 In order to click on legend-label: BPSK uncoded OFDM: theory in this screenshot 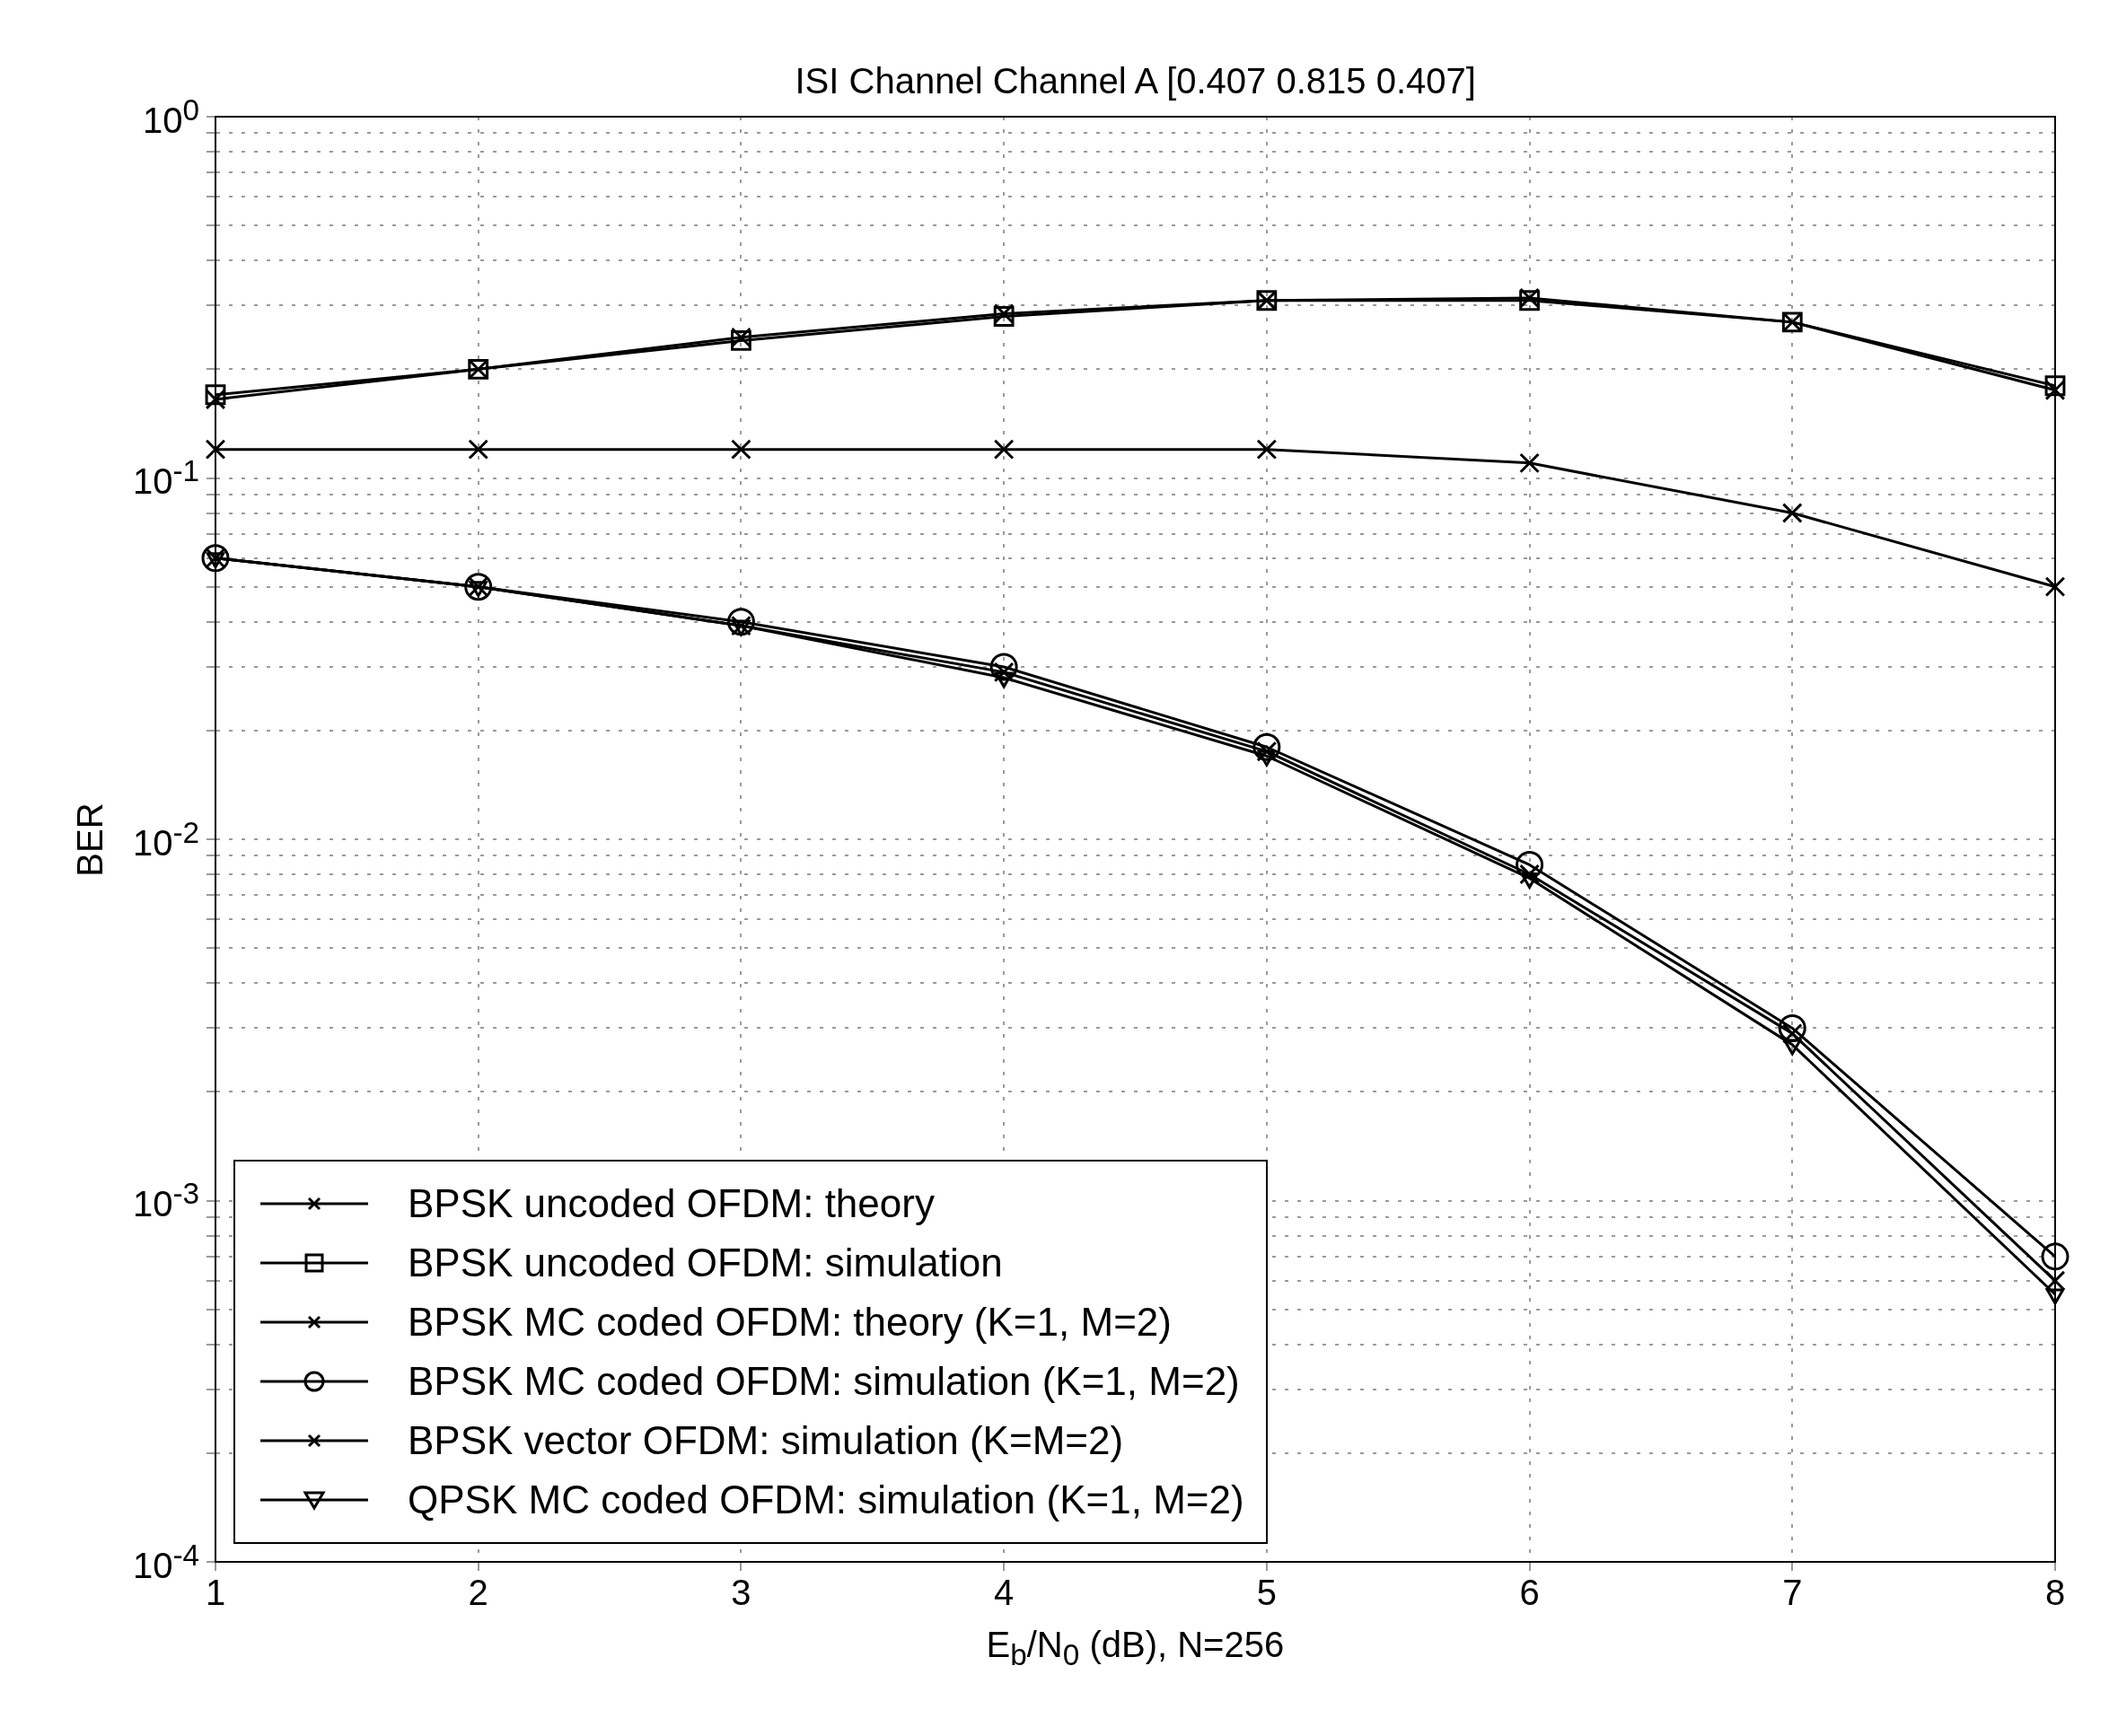, I will do `click(671, 1203)`.